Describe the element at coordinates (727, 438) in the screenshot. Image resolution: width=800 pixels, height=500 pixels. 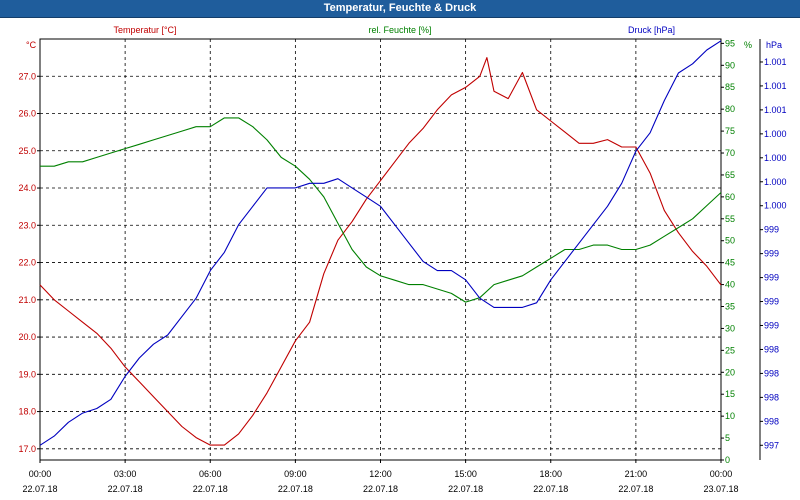
I see `humidity-tick-label: 5` at that location.